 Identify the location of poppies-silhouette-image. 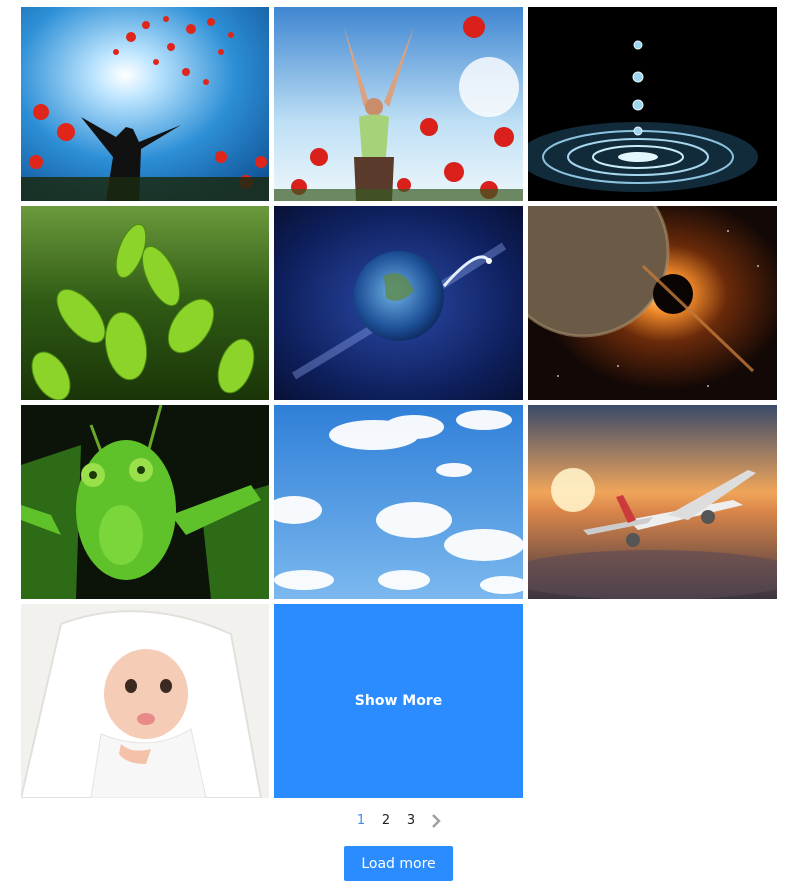
(145, 104).